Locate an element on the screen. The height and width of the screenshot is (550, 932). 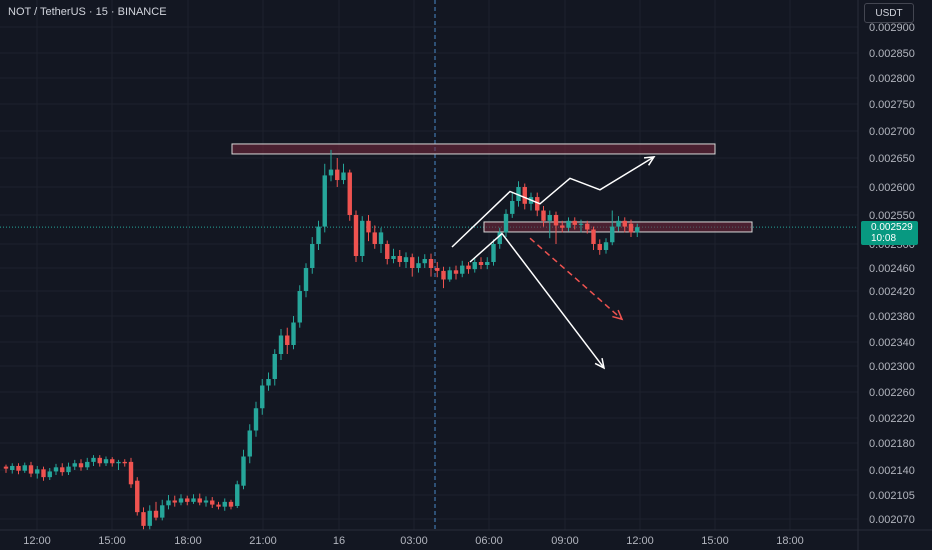
y-tick-label: 0.002700 is located at coordinates (892, 132).